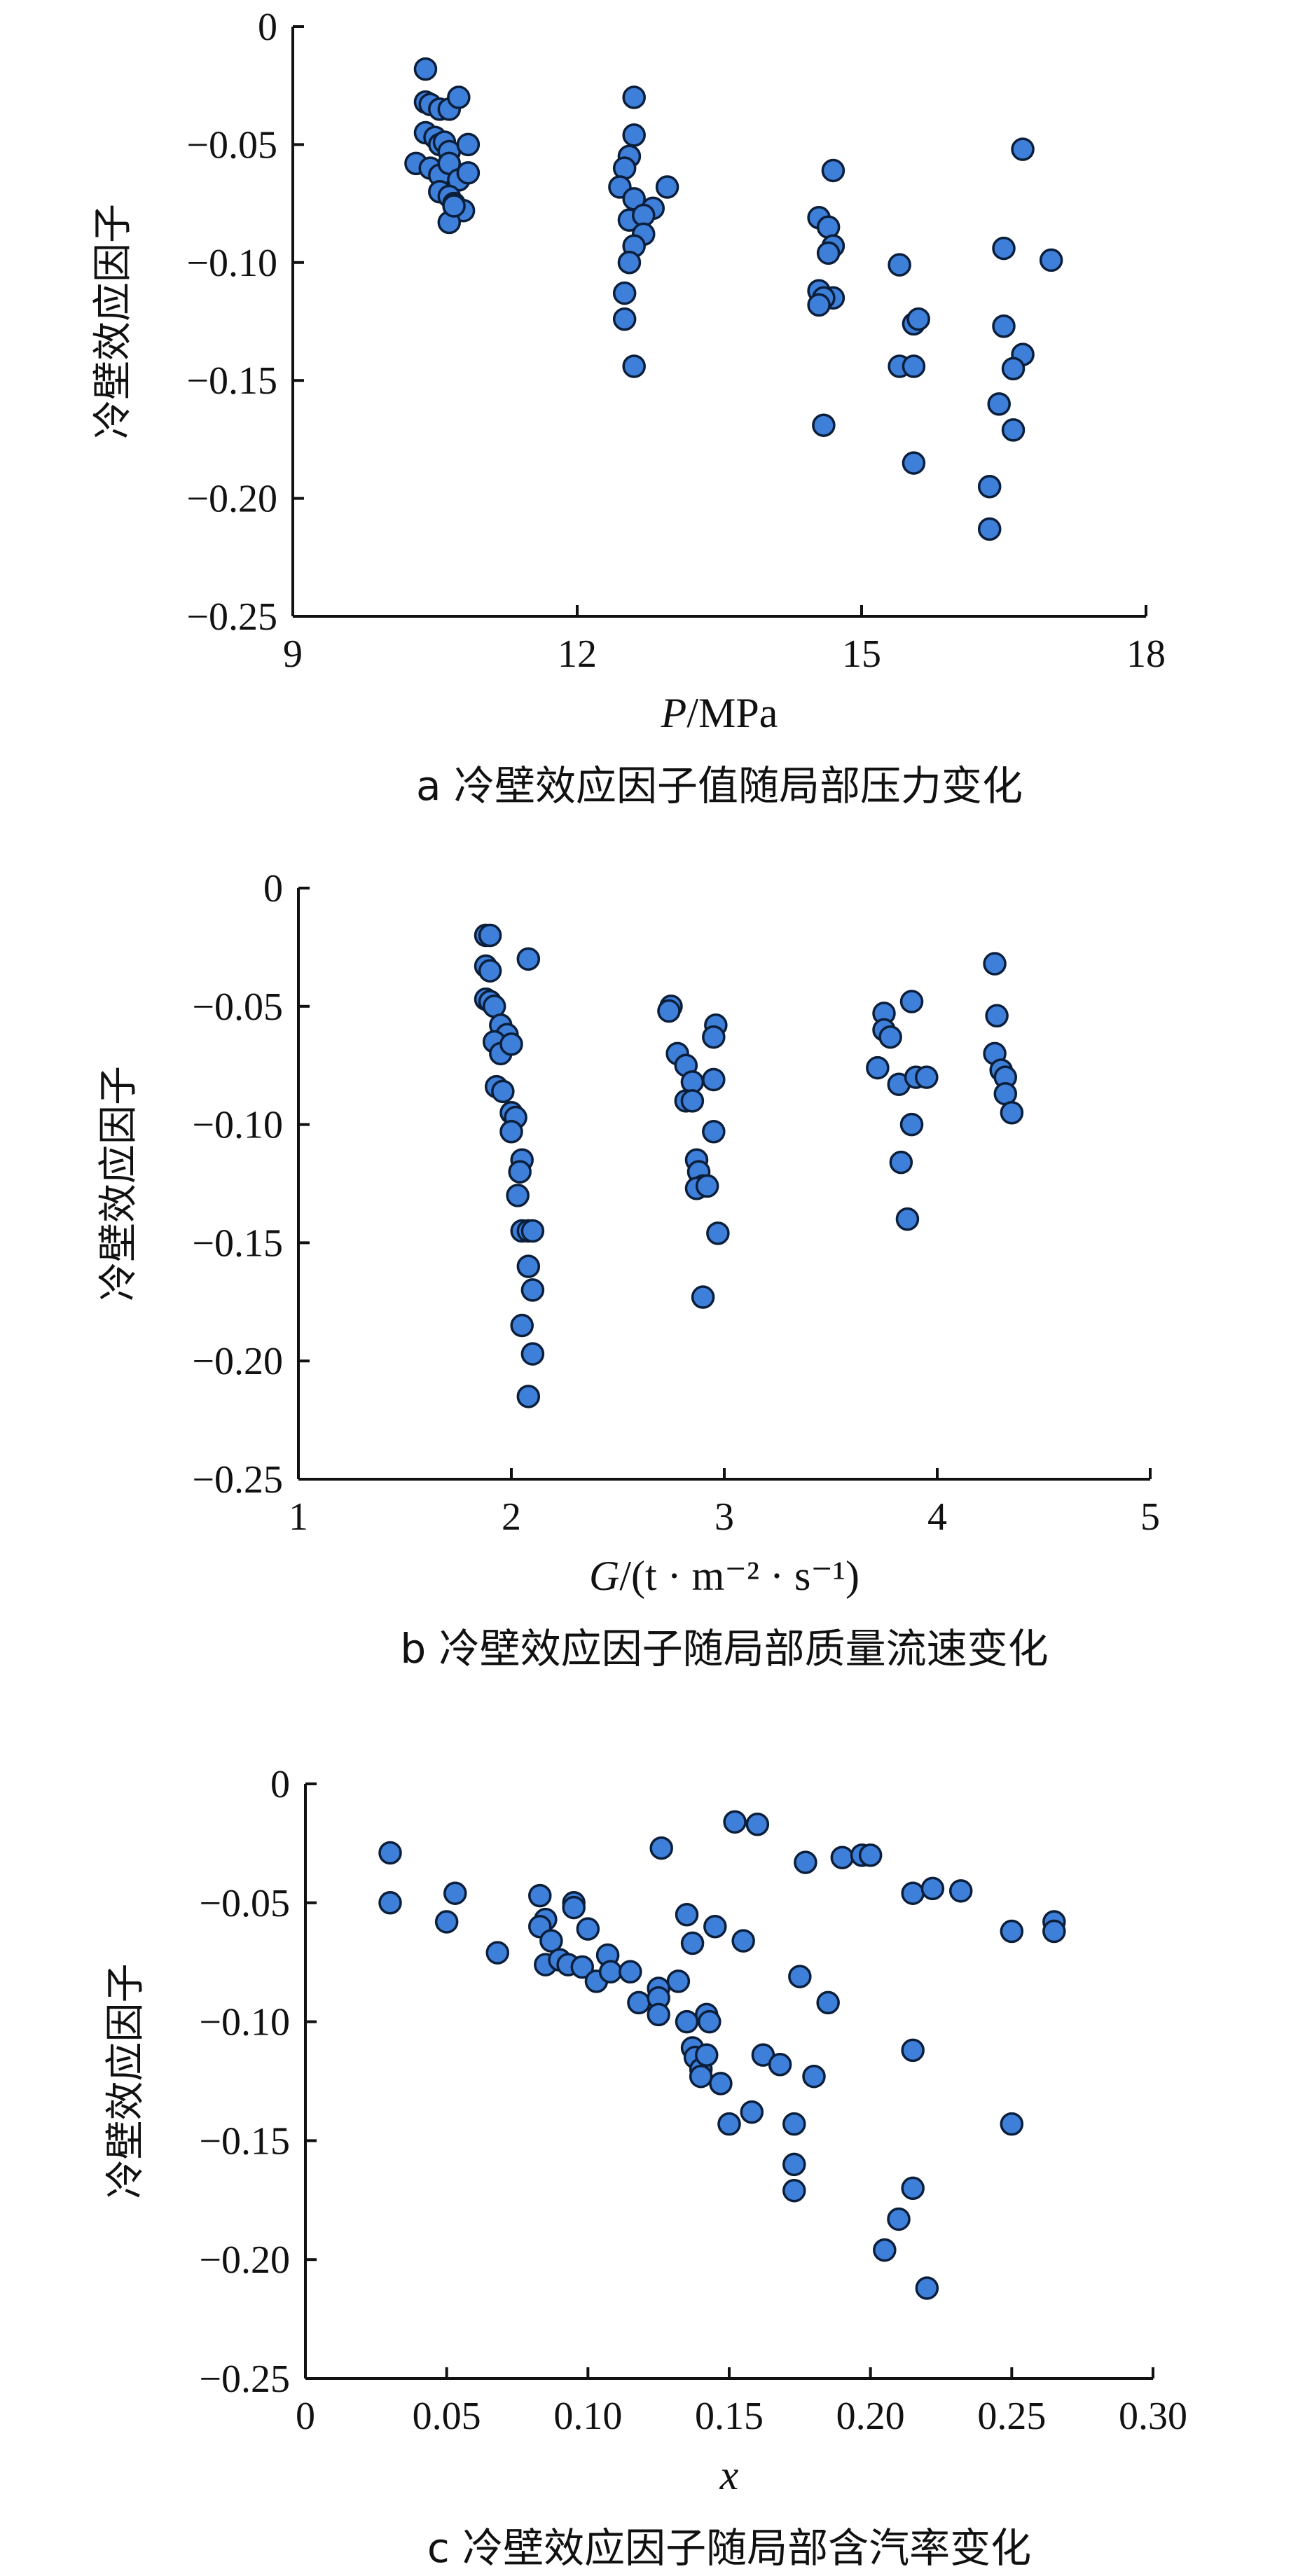  Describe the element at coordinates (587, 2417) in the screenshot. I see `x-tick-label: 0.10` at that location.